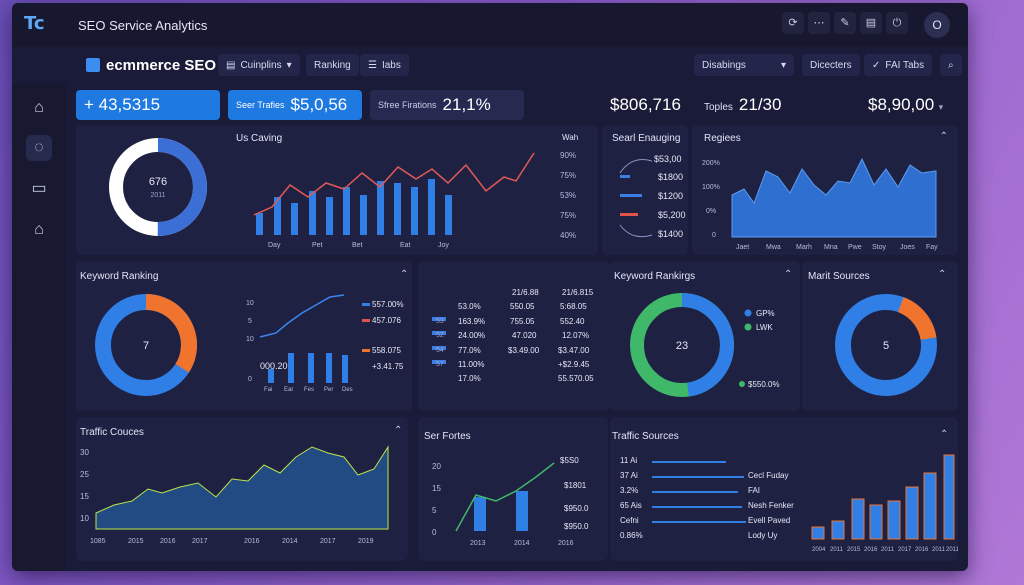 This screenshot has width=1024, height=585. Describe the element at coordinates (711, 187) in the screenshot. I see `y-tick: 100%` at that location.